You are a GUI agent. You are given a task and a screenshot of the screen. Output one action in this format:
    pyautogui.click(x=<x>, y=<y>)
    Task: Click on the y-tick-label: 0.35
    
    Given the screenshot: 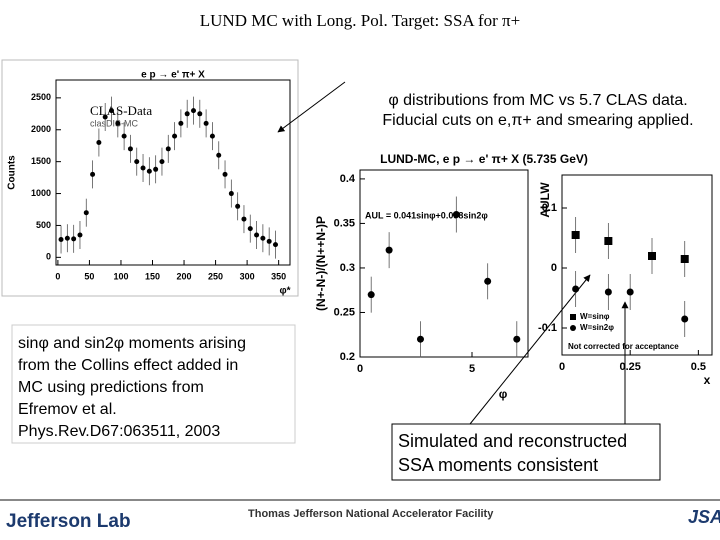 What is the action you would take?
    pyautogui.click(x=344, y=223)
    